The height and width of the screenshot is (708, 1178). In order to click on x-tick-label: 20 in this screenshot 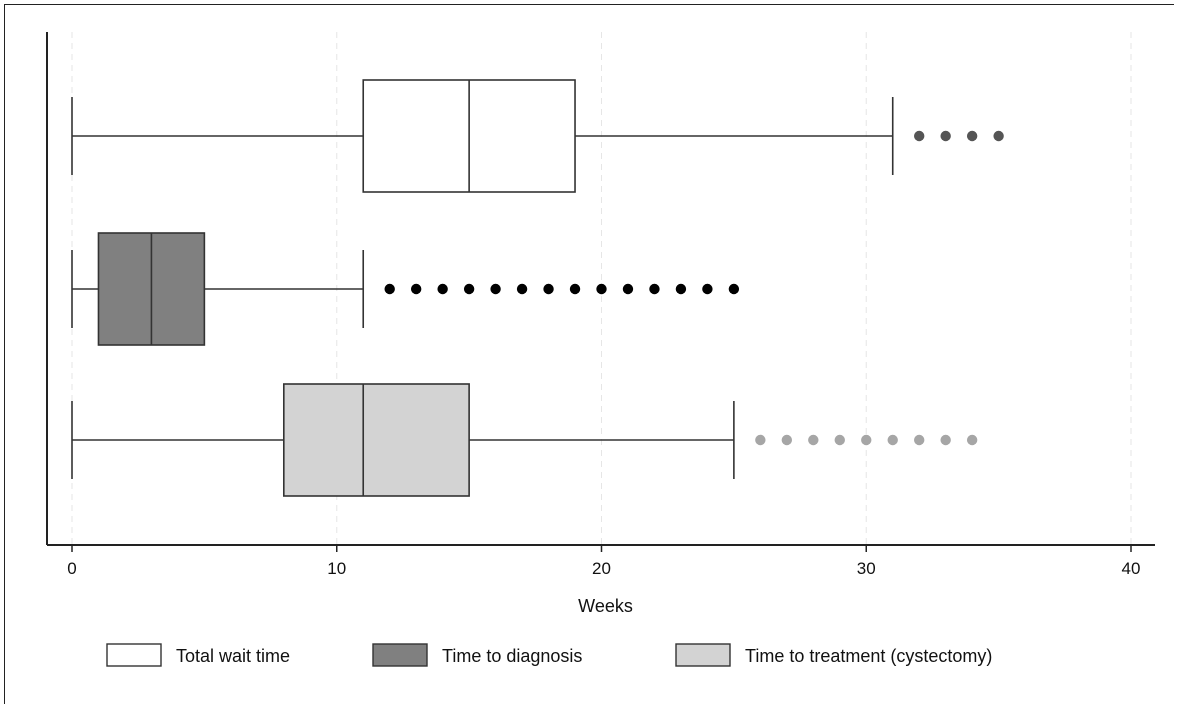, I will do `click(601, 568)`.